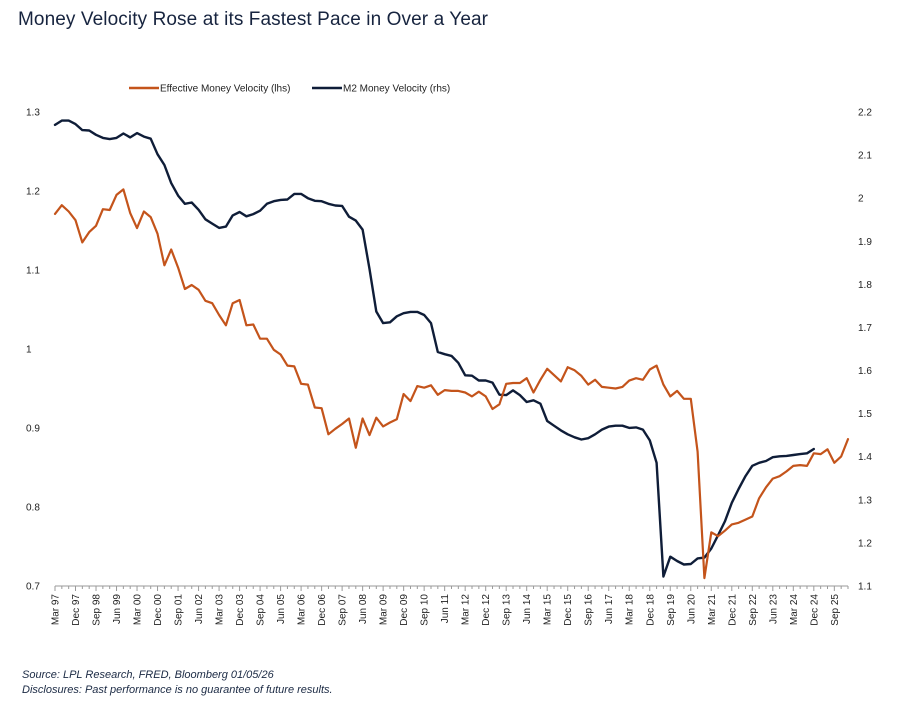 This screenshot has width=898, height=704. I want to click on x-tick-label: Jun 23, so click(773, 609).